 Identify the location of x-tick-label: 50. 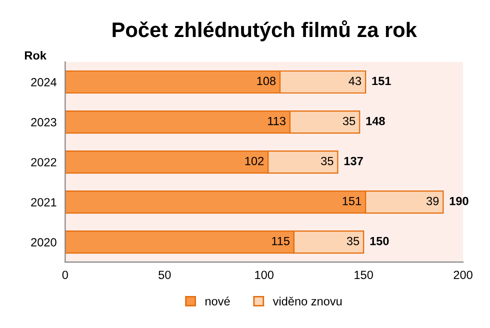
(164, 275).